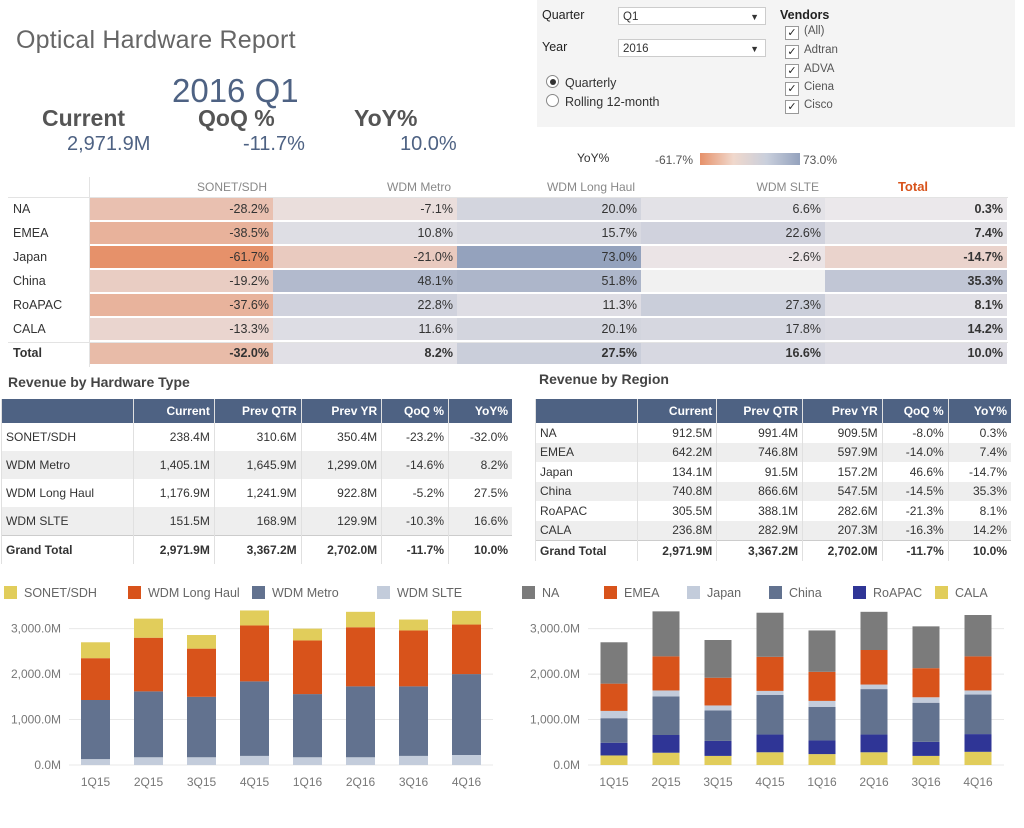 This screenshot has height=828, width=1024. What do you see at coordinates (591, 83) in the screenshot?
I see `radio-quarterly-label: Quarterly` at bounding box center [591, 83].